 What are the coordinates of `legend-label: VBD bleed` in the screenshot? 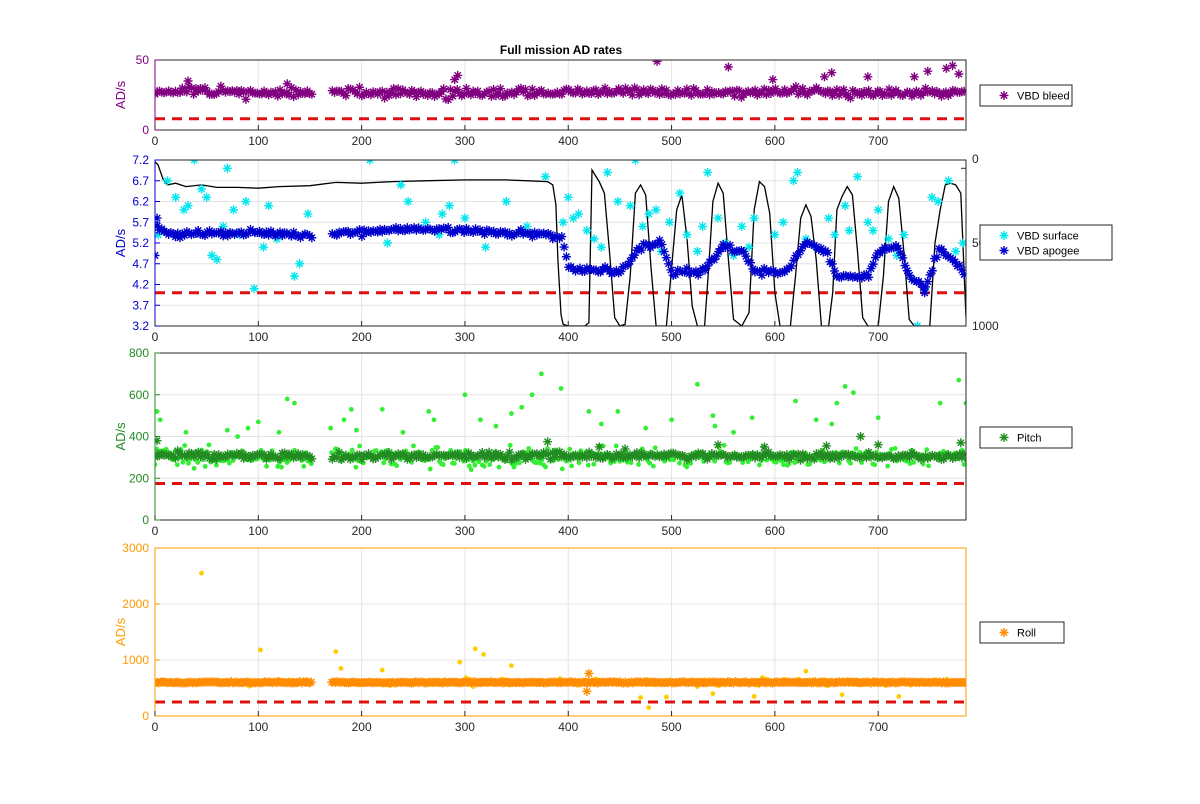 It's located at (1043, 97).